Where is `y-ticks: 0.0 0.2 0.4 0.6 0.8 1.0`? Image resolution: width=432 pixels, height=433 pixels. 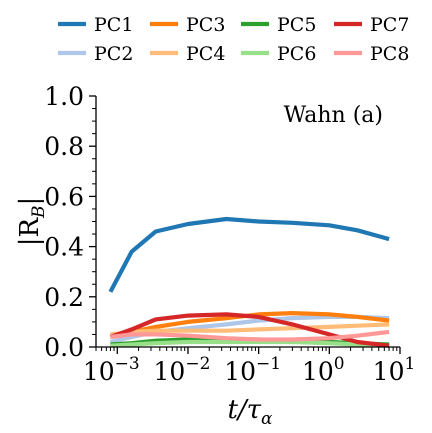
y-ticks: 0.0 0.2 0.4 0.6 0.8 1.0 is located at coordinates (70, 222).